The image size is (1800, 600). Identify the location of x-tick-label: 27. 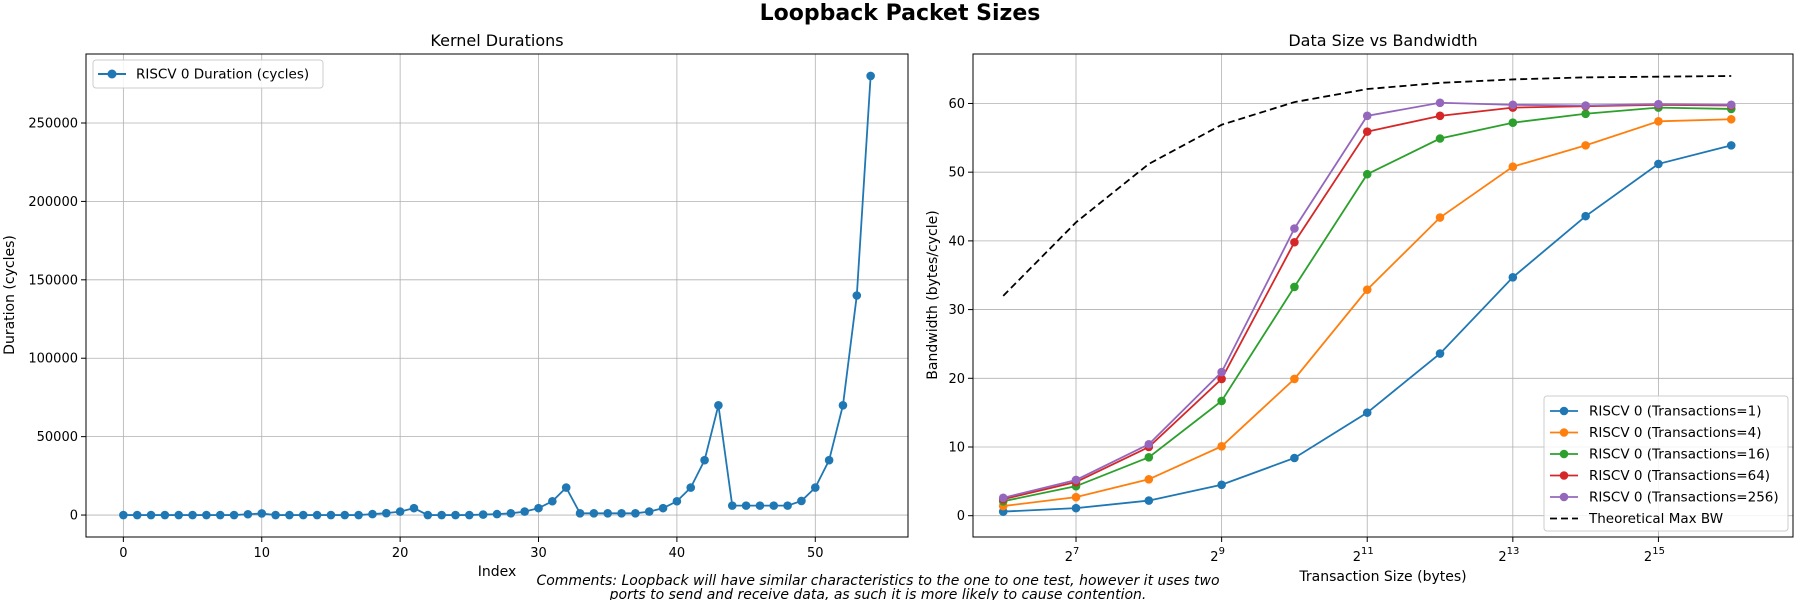
(1072, 555).